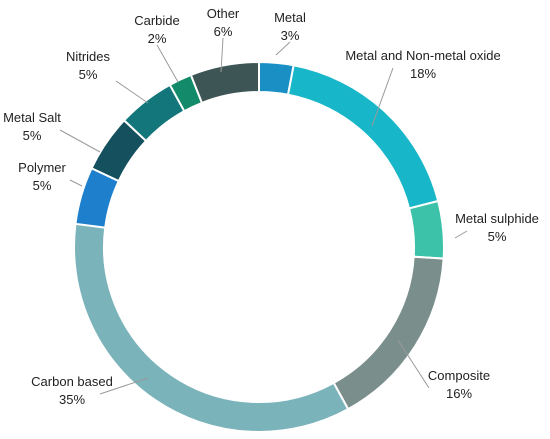  Describe the element at coordinates (290, 17) in the screenshot. I see `slice-label-metal: Metal` at that location.